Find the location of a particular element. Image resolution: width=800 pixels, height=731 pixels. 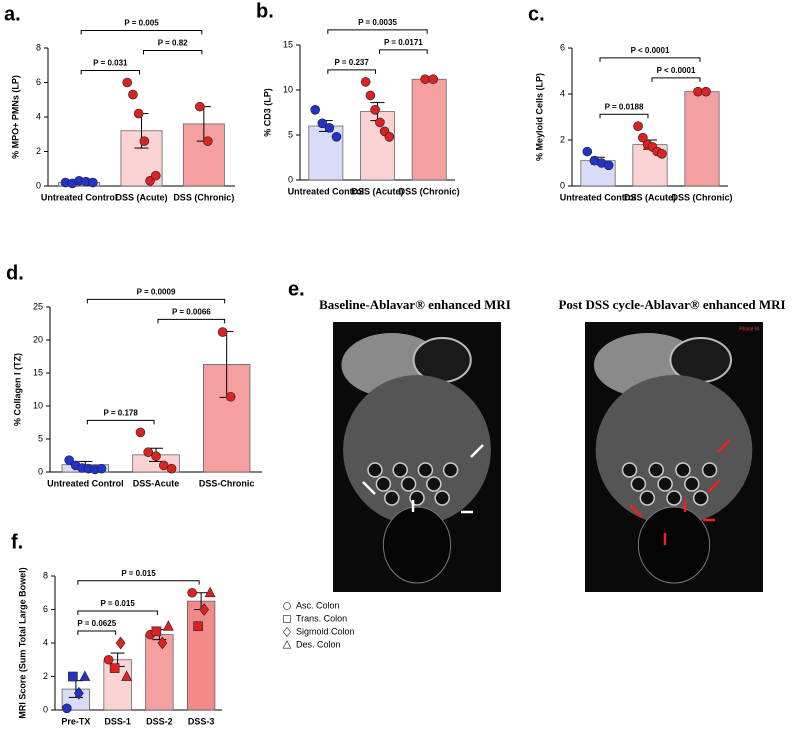

panel-letter: a. is located at coordinates (12, 14).